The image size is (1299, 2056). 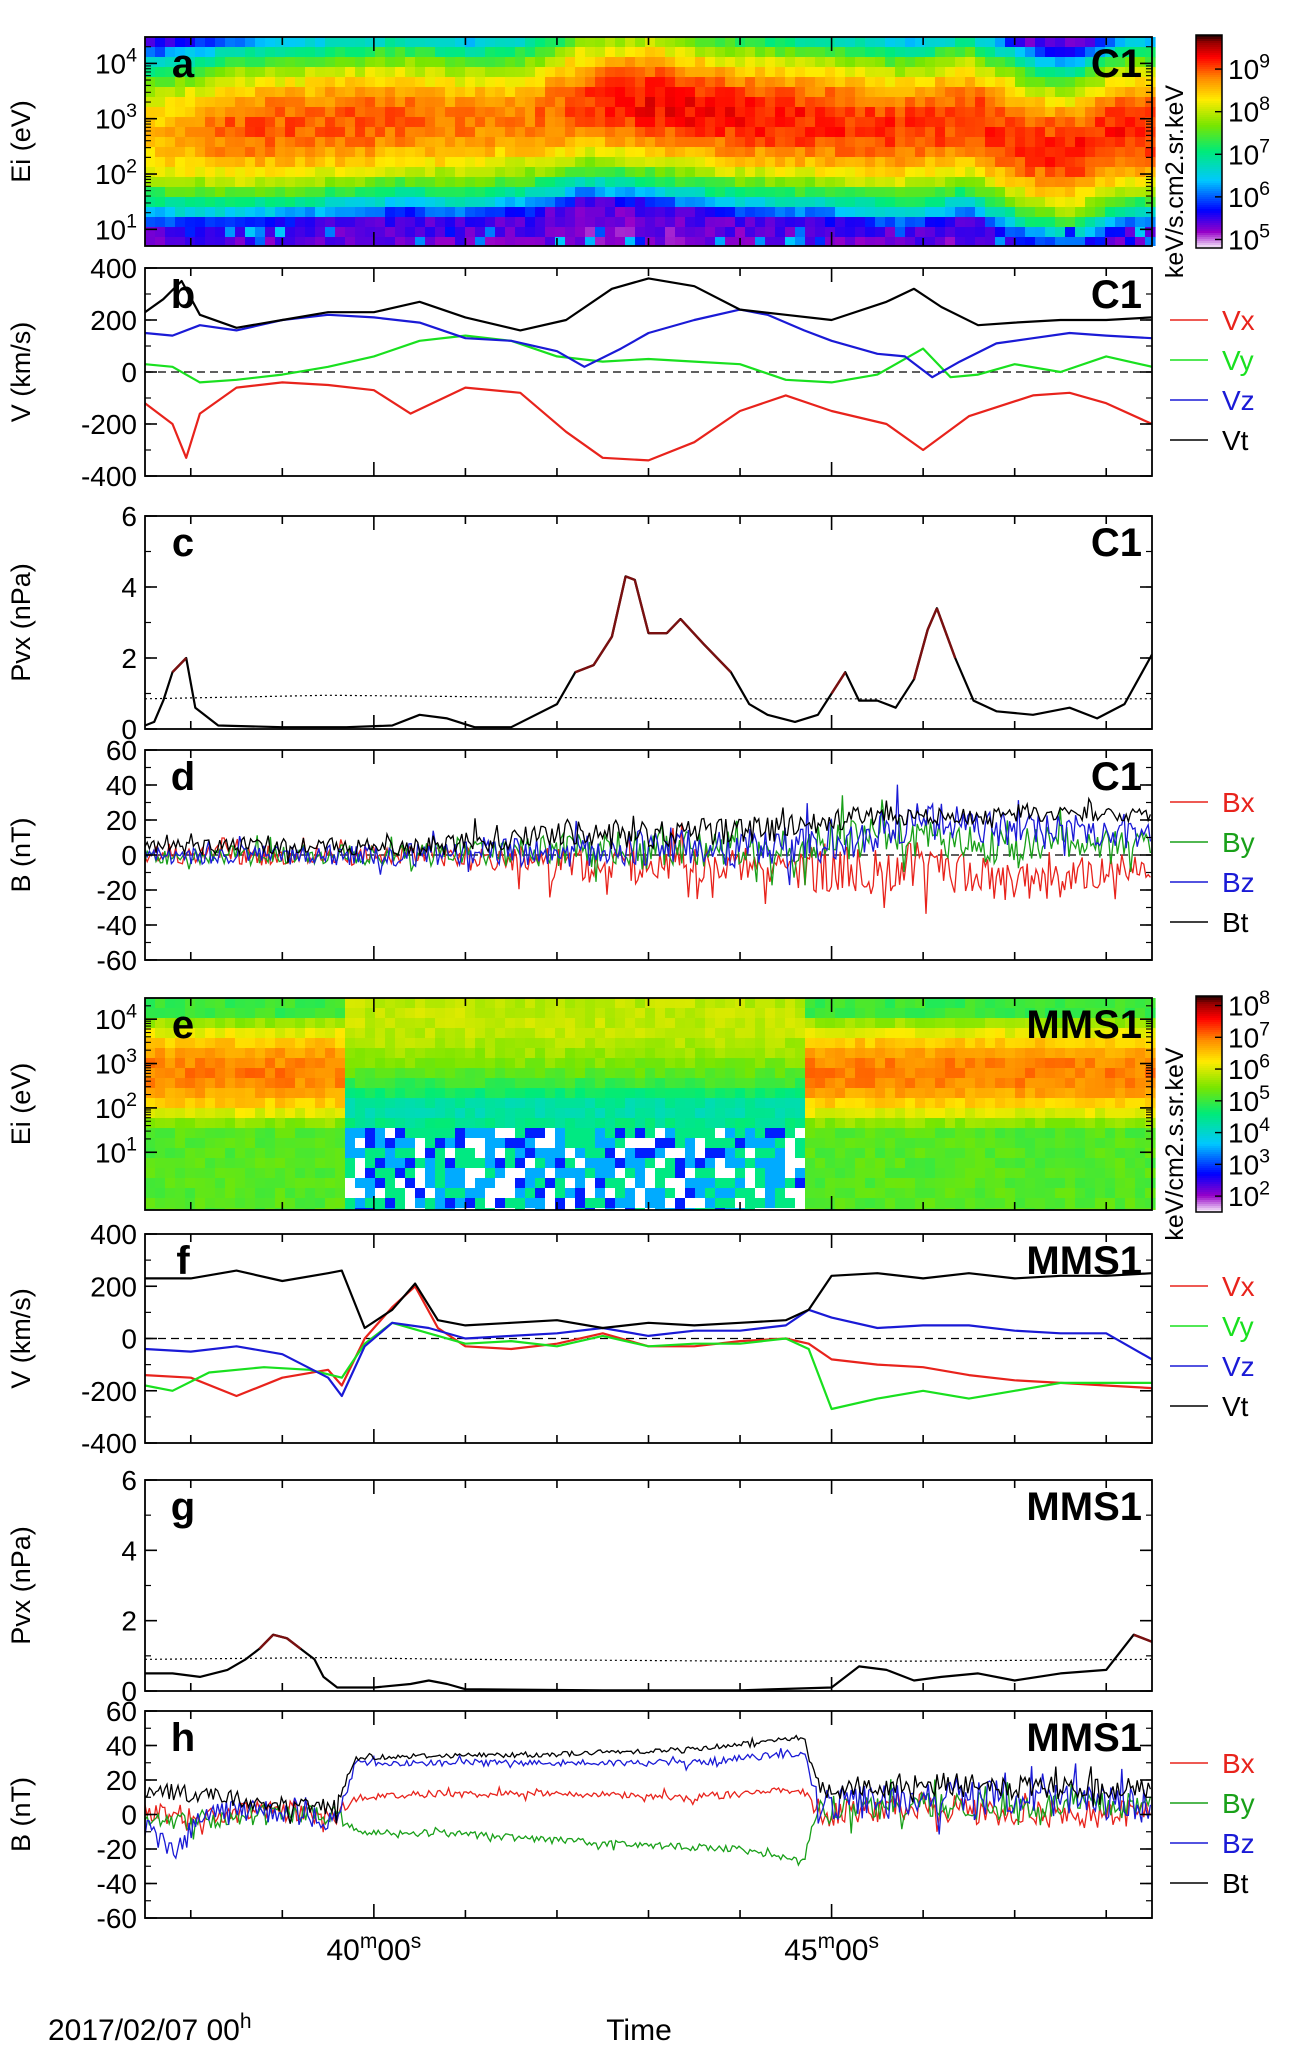 I want to click on tick-label-base: 10, so click(x=110, y=1064).